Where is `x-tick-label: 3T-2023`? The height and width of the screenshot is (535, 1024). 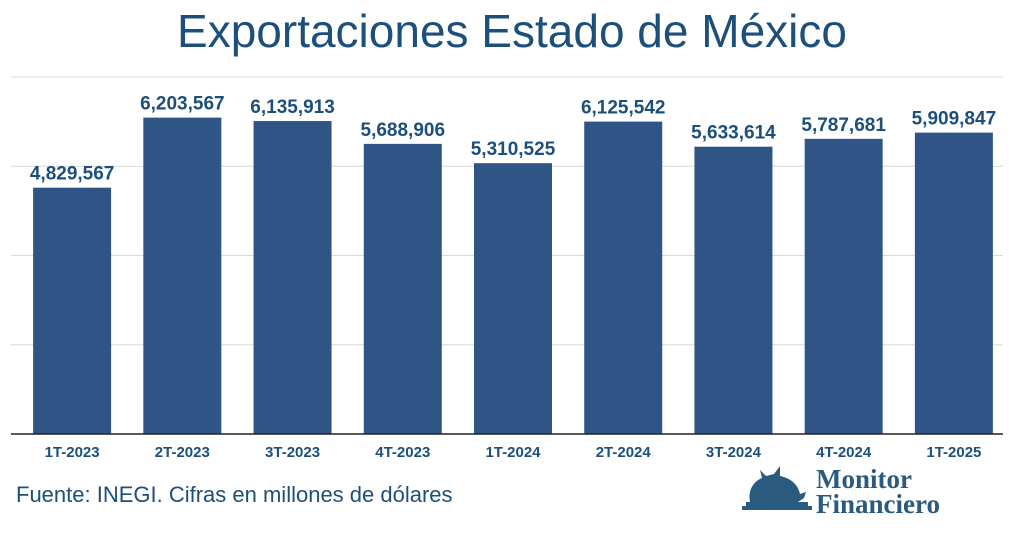
x-tick-label: 3T-2023 is located at coordinates (292, 452).